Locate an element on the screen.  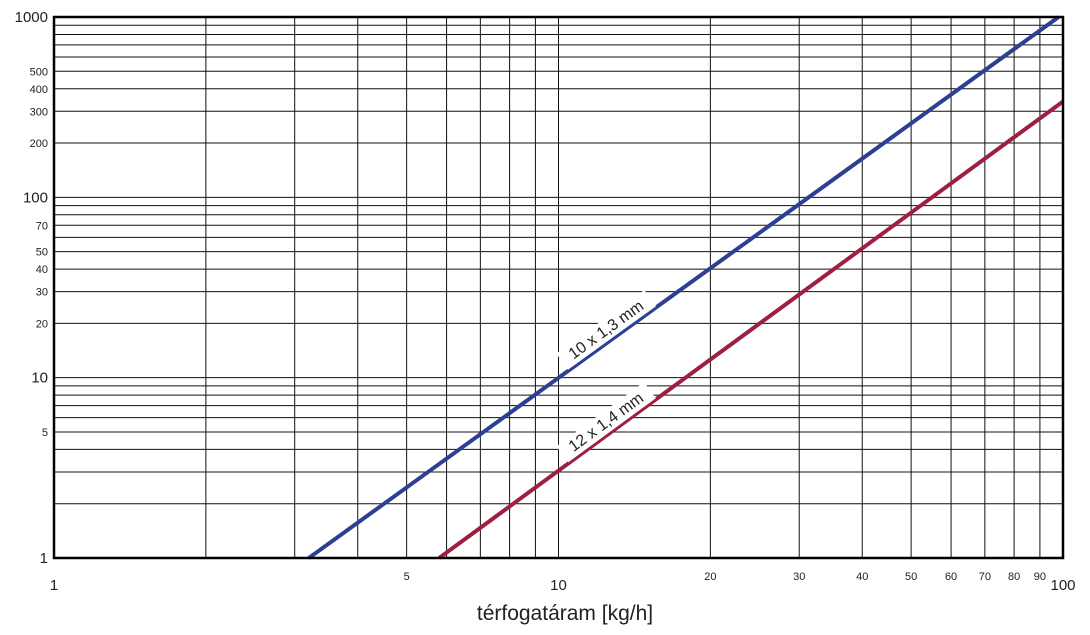
x-tick-label: 1 is located at coordinates (54, 585).